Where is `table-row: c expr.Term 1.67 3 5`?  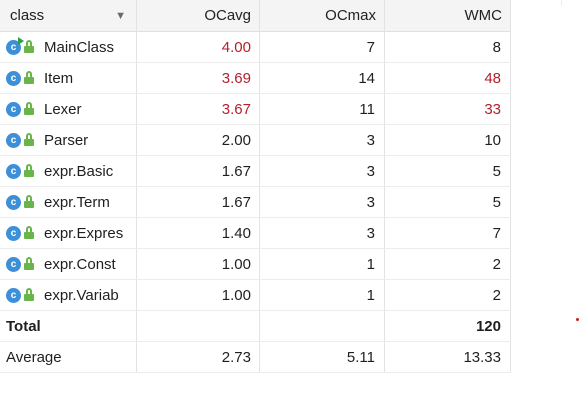
table-row: c expr.Term 1.67 3 5 is located at coordinates (255, 202).